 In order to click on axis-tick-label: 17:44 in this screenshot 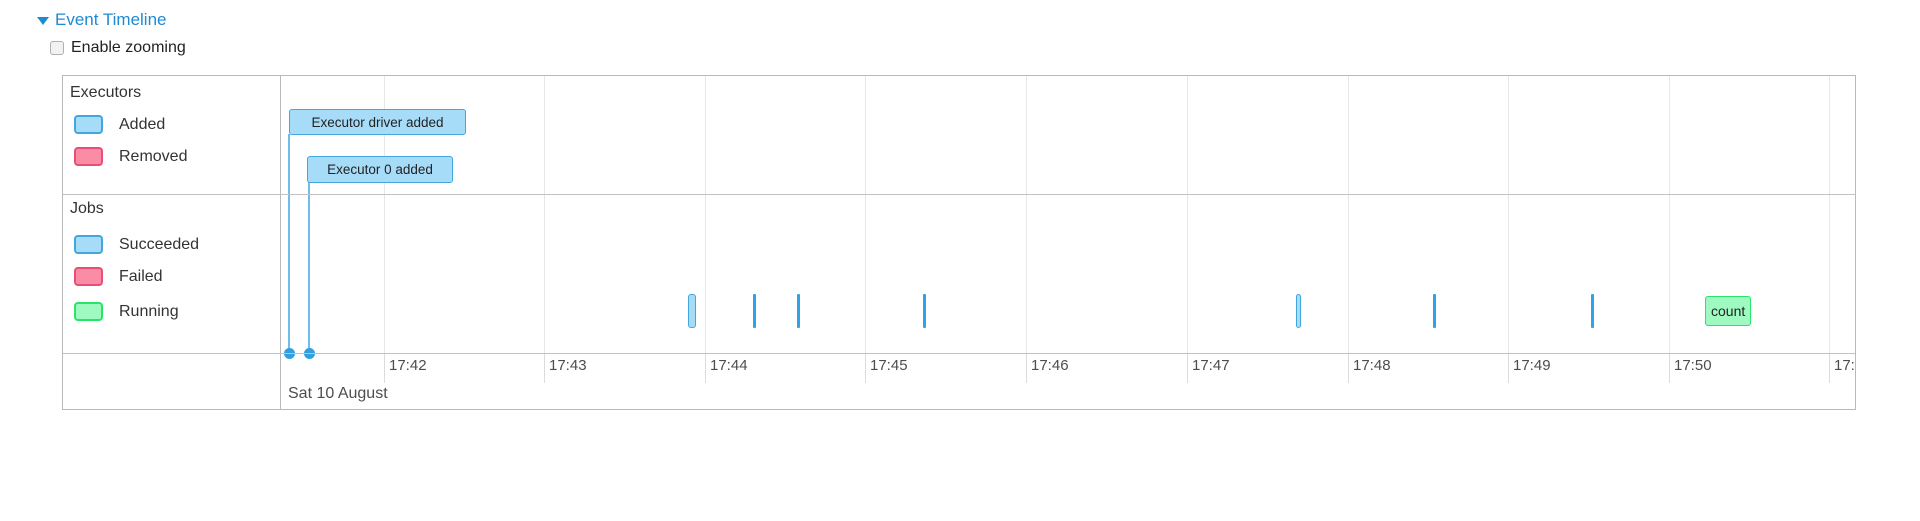, I will do `click(729, 365)`.